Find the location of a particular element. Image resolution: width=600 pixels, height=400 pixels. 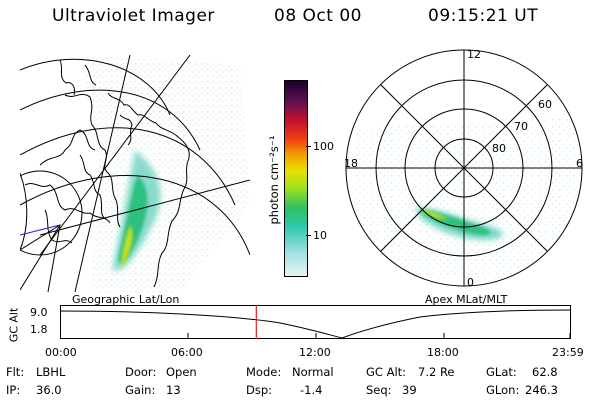

mlat-label-60: 60 is located at coordinates (545, 104).